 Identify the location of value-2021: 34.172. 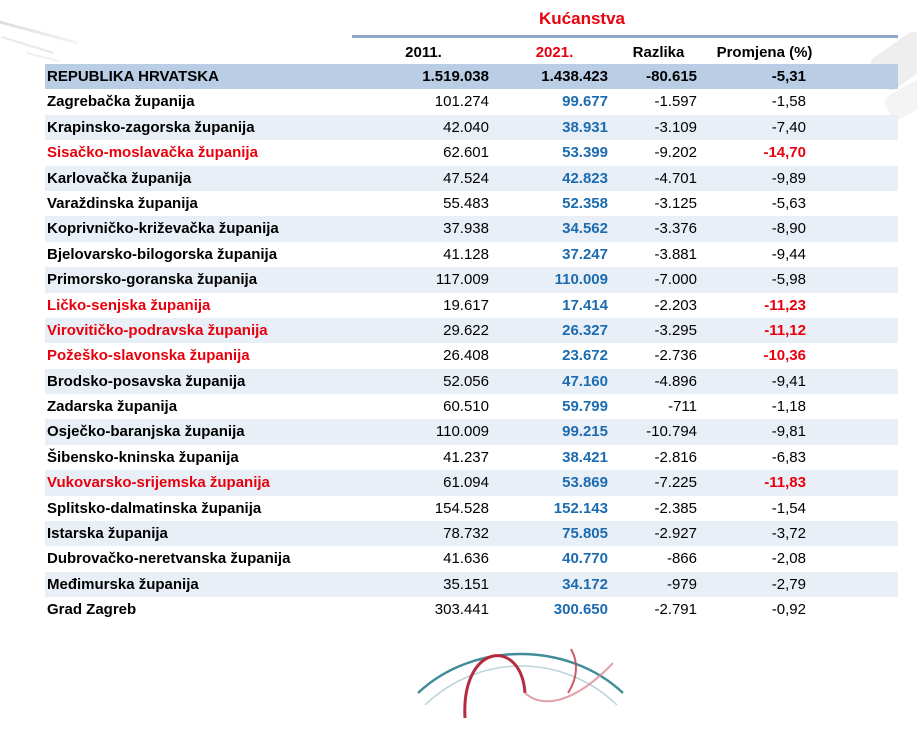
(585, 584).